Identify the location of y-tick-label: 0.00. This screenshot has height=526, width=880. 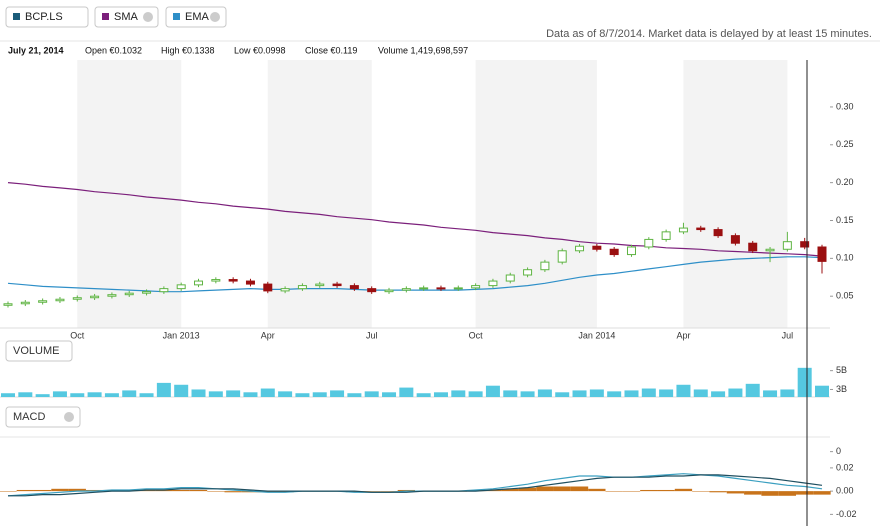
(845, 491).